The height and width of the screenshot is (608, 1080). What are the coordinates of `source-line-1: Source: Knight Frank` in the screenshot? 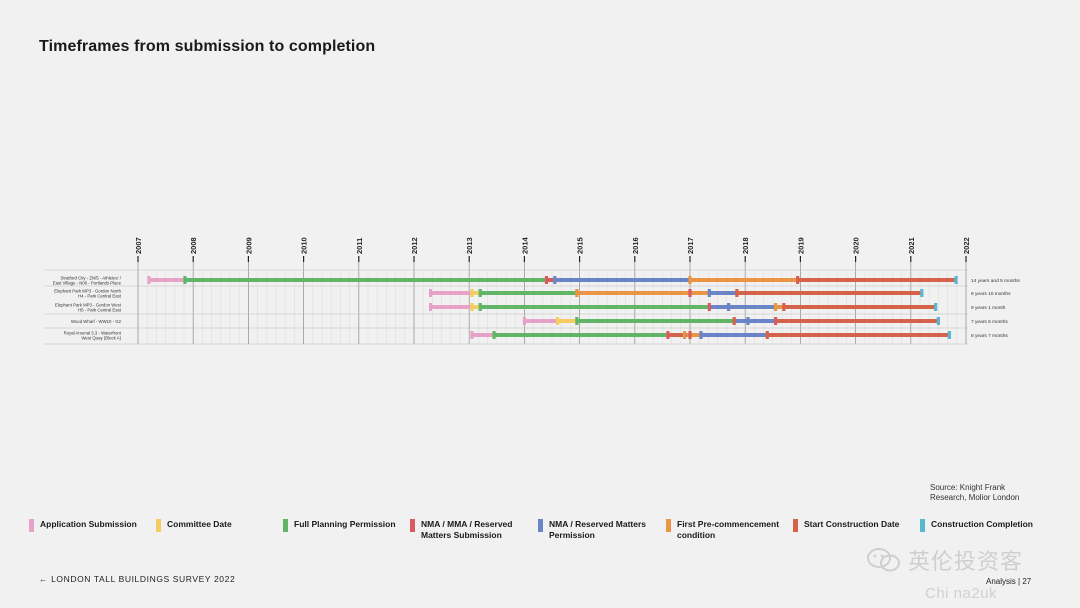 It's located at (968, 487).